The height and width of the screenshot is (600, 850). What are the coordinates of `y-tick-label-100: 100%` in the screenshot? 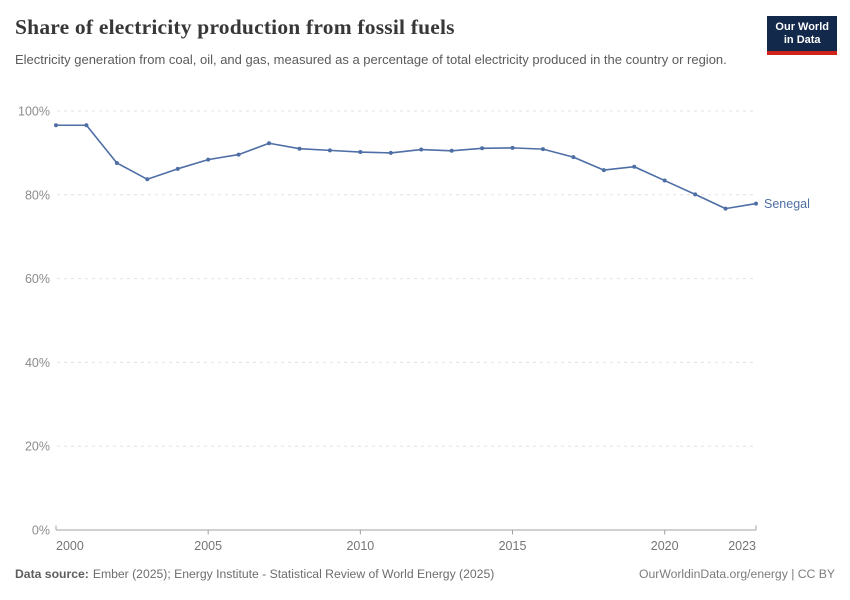 It's located at (34, 112).